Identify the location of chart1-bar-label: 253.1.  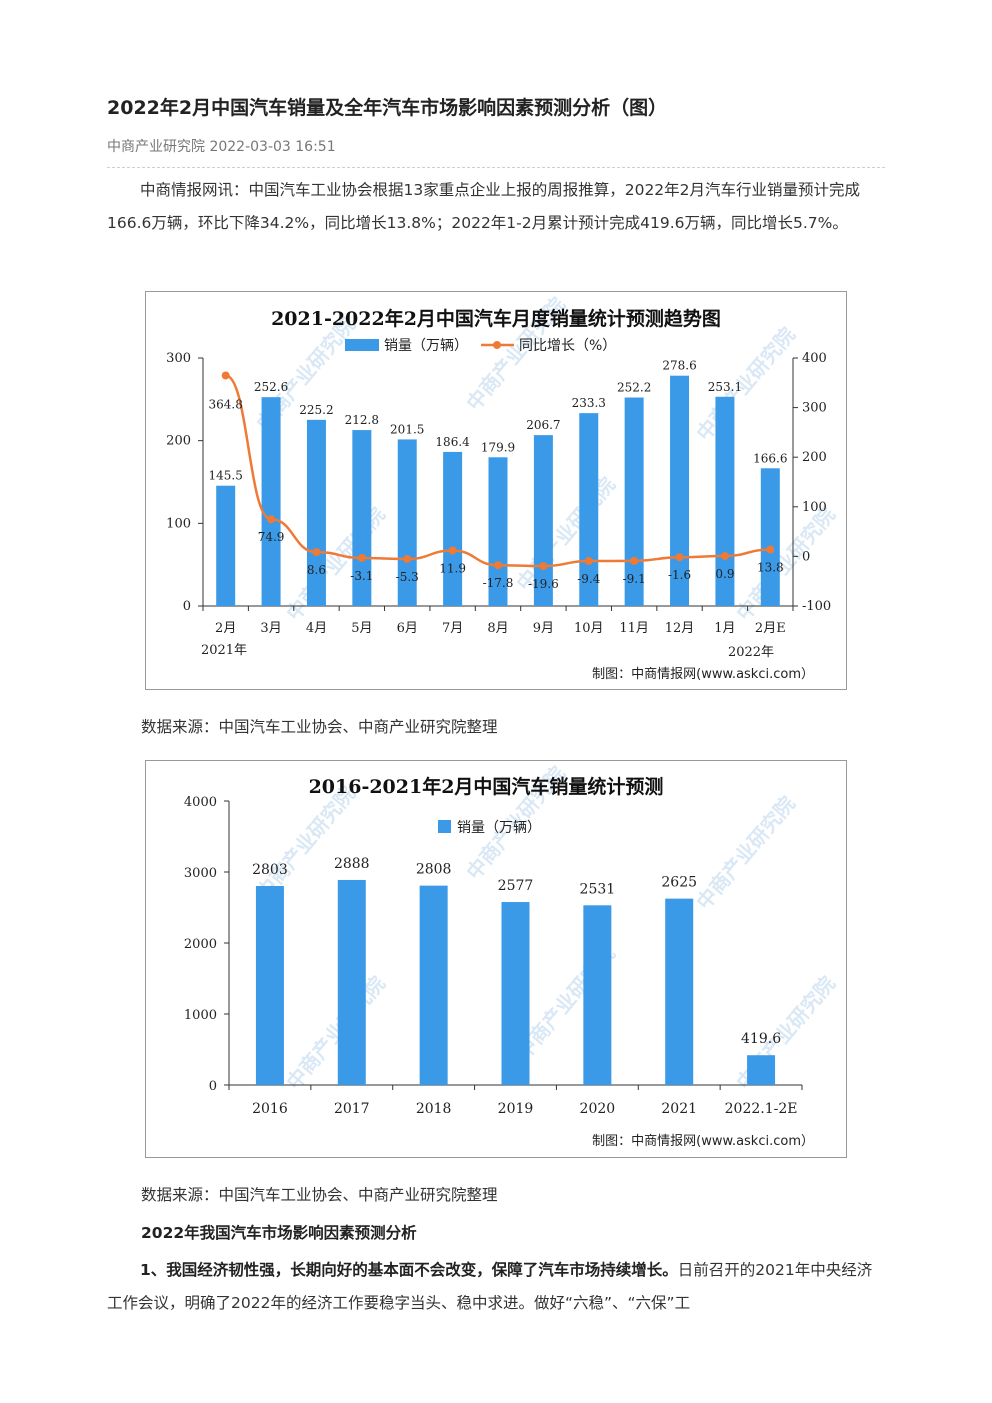
(725, 387).